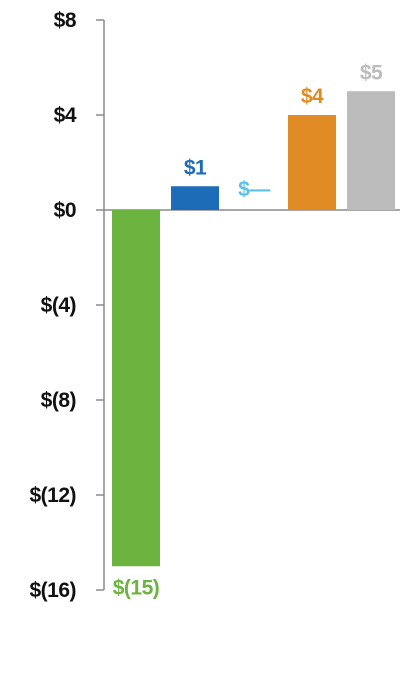 This screenshot has height=690, width=420. What do you see at coordinates (136, 587) in the screenshot?
I see `data-label: $(15)` at bounding box center [136, 587].